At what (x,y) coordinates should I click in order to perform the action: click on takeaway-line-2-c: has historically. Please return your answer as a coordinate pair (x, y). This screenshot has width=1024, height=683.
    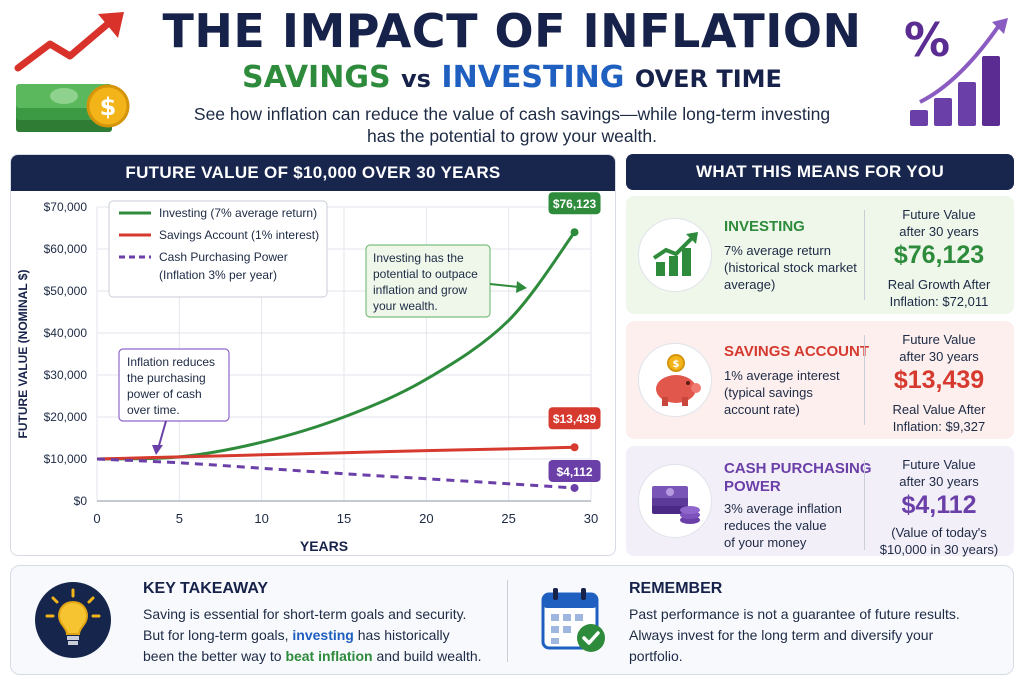
    Looking at the image, I should click on (401, 635).